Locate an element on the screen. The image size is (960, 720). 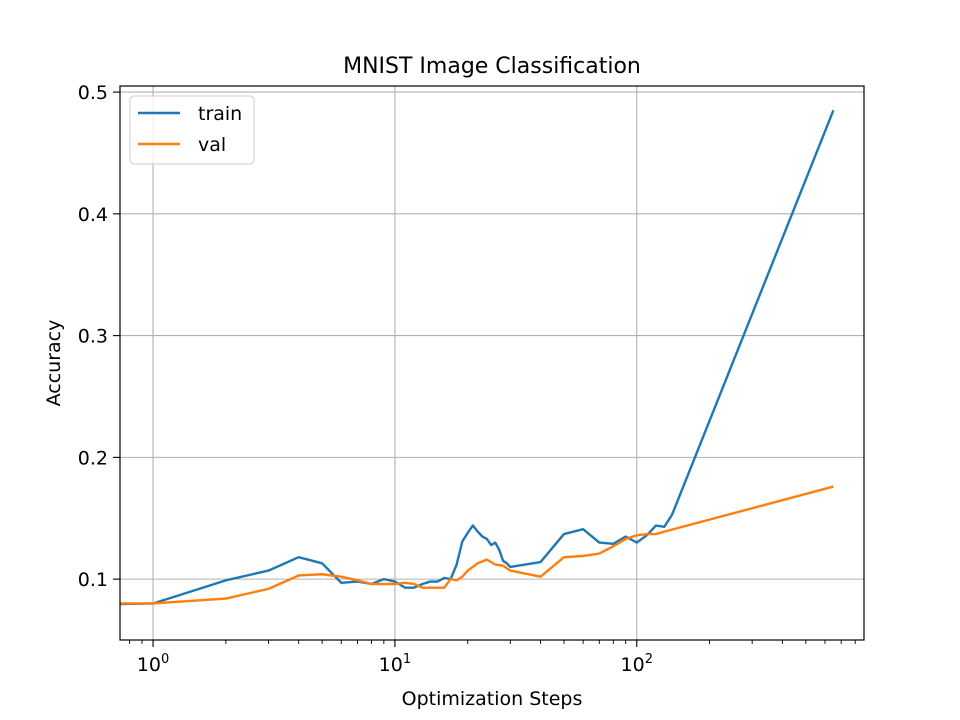
y-axis-label: Accuracy is located at coordinates (54, 363).